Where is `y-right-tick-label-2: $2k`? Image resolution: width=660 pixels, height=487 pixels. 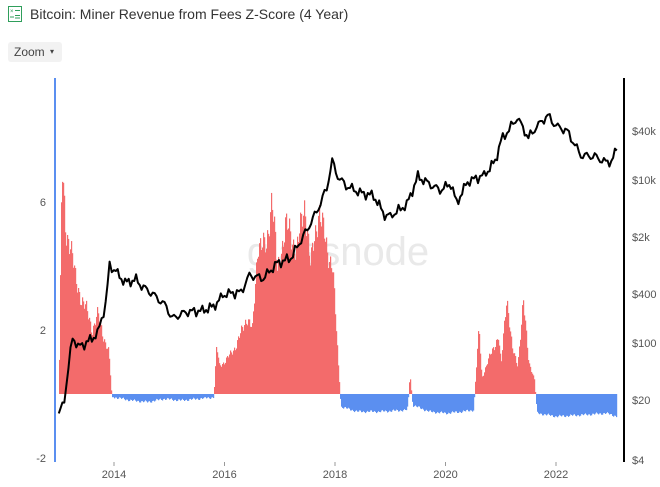 y-right-tick-label-2: $2k is located at coordinates (641, 238).